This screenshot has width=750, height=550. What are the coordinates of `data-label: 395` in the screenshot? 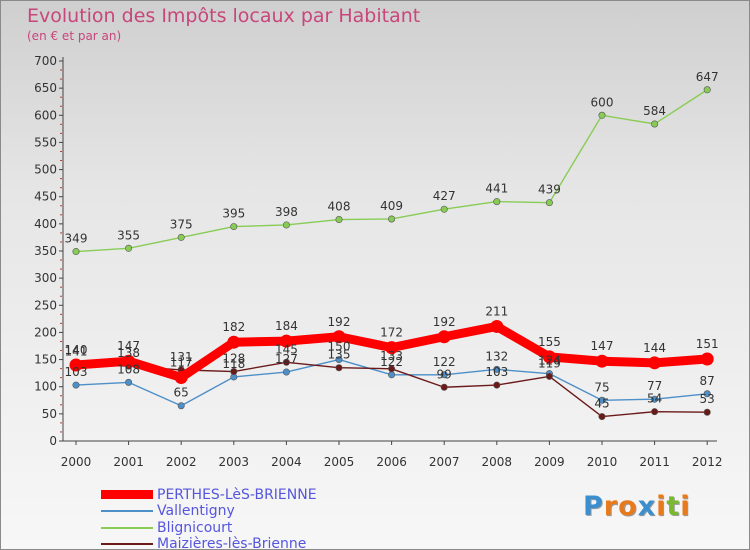 It's located at (233, 214).